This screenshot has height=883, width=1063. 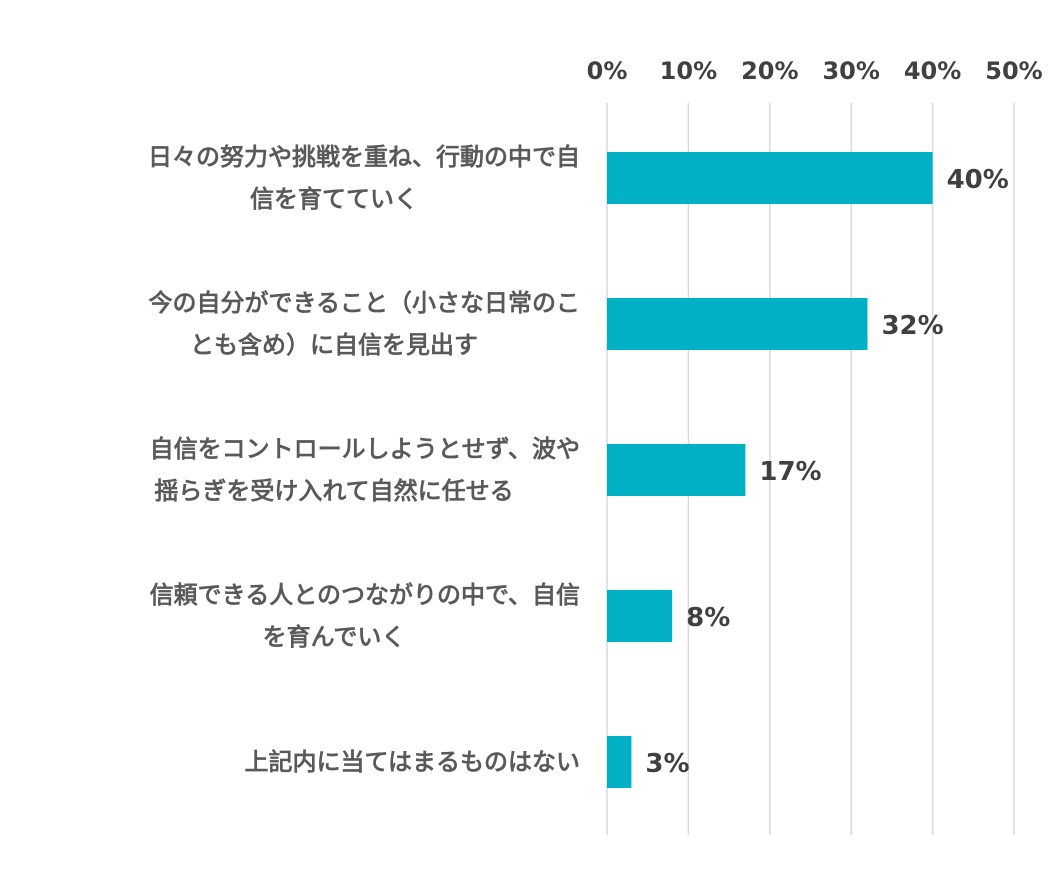 I want to click on data-label: 40%, so click(x=978, y=180).